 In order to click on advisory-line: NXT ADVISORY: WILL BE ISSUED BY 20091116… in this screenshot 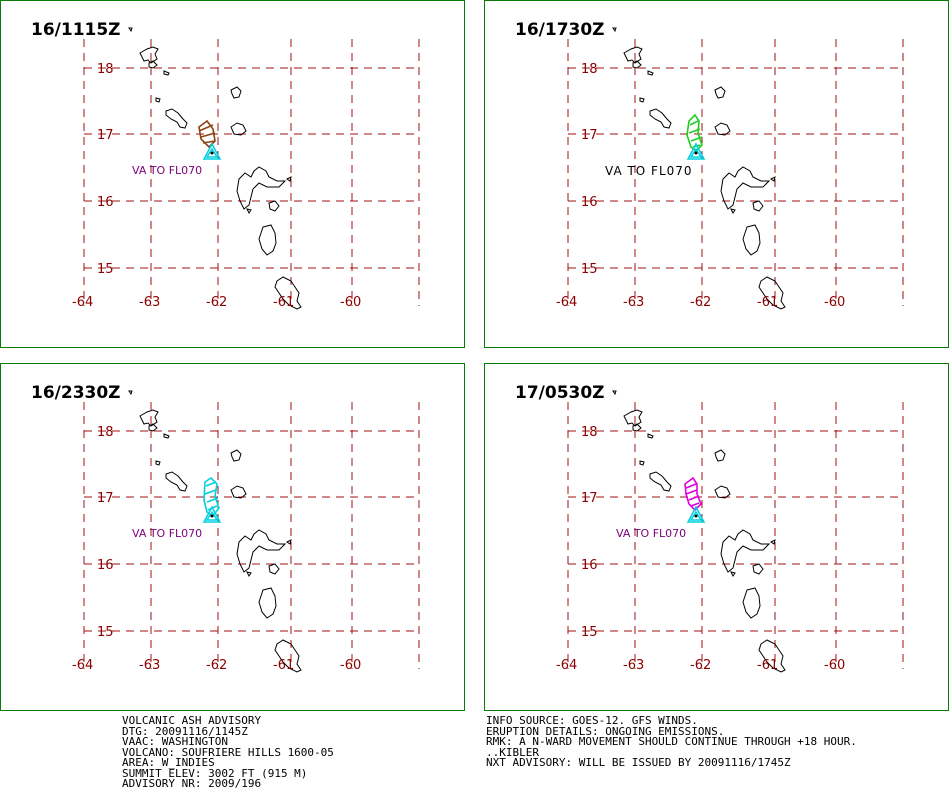, I will do `click(638, 762)`.